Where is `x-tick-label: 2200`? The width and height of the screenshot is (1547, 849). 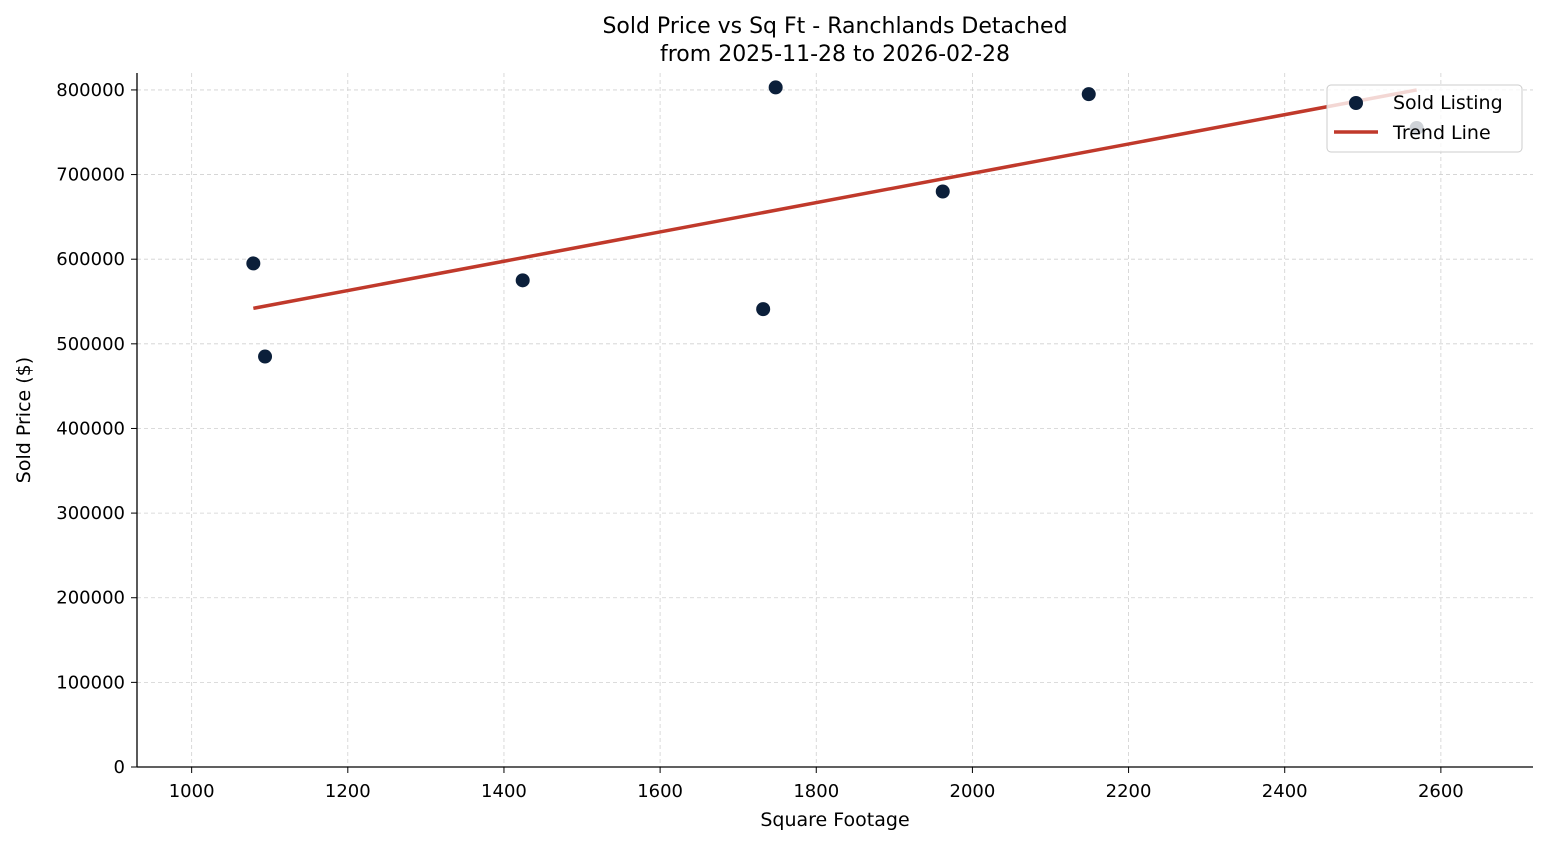 x-tick-label: 2200 is located at coordinates (1129, 791).